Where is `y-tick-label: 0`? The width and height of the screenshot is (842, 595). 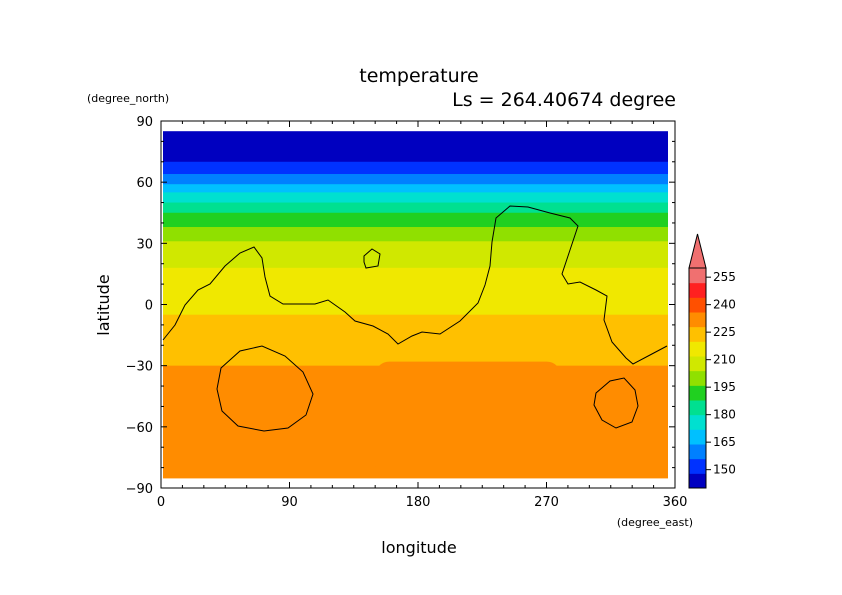
y-tick-label: 0 is located at coordinates (149, 306).